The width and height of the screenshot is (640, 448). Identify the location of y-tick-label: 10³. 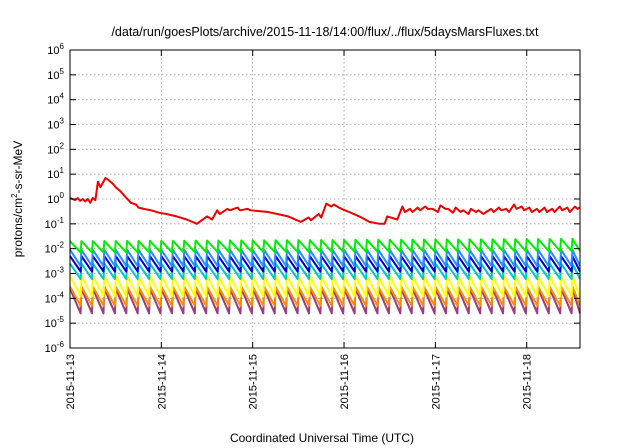
(55, 124).